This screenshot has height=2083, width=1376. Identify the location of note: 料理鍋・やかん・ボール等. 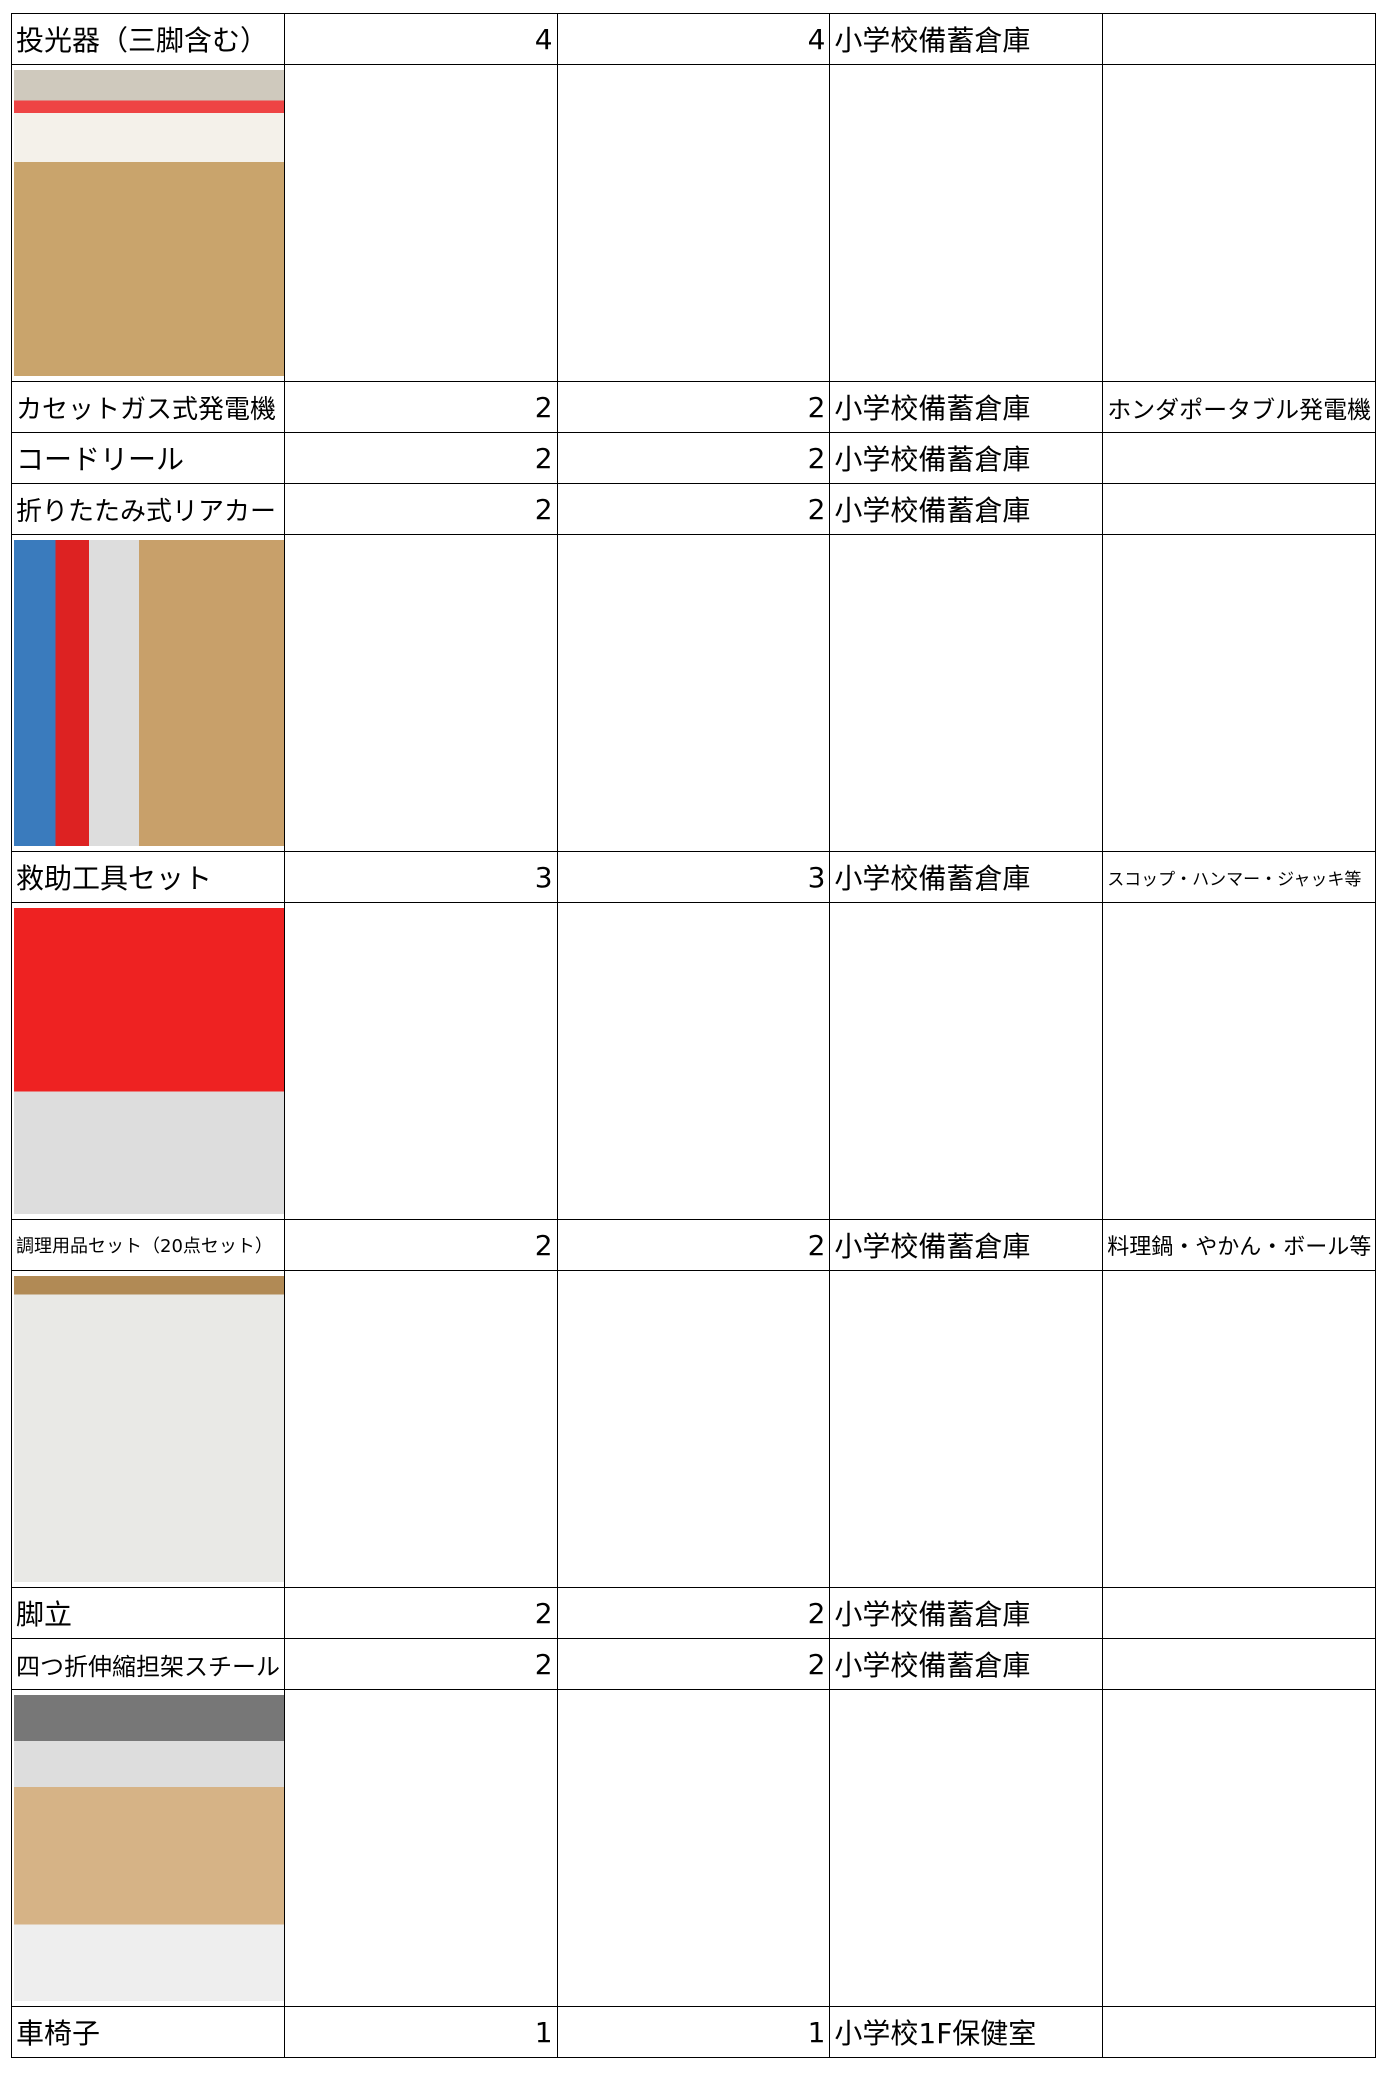
(1239, 1245).